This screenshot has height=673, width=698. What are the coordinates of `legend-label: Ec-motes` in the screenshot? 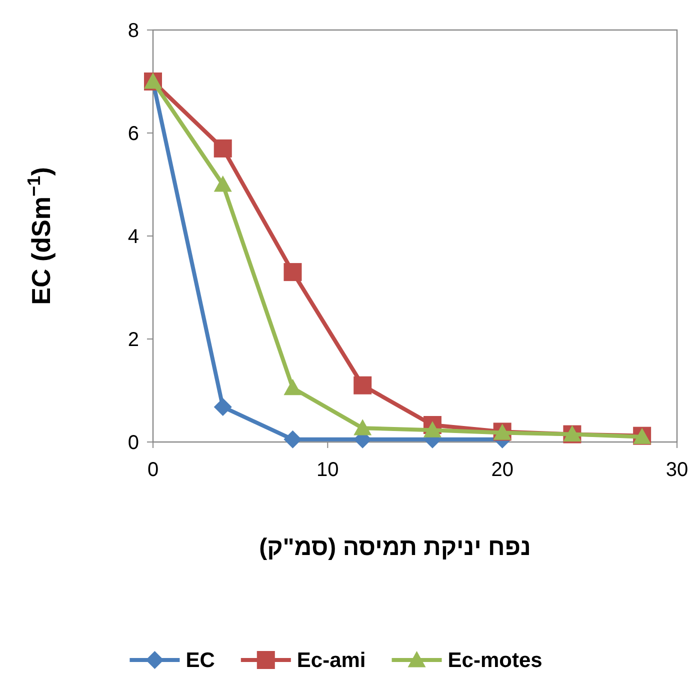 It's located at (495, 660).